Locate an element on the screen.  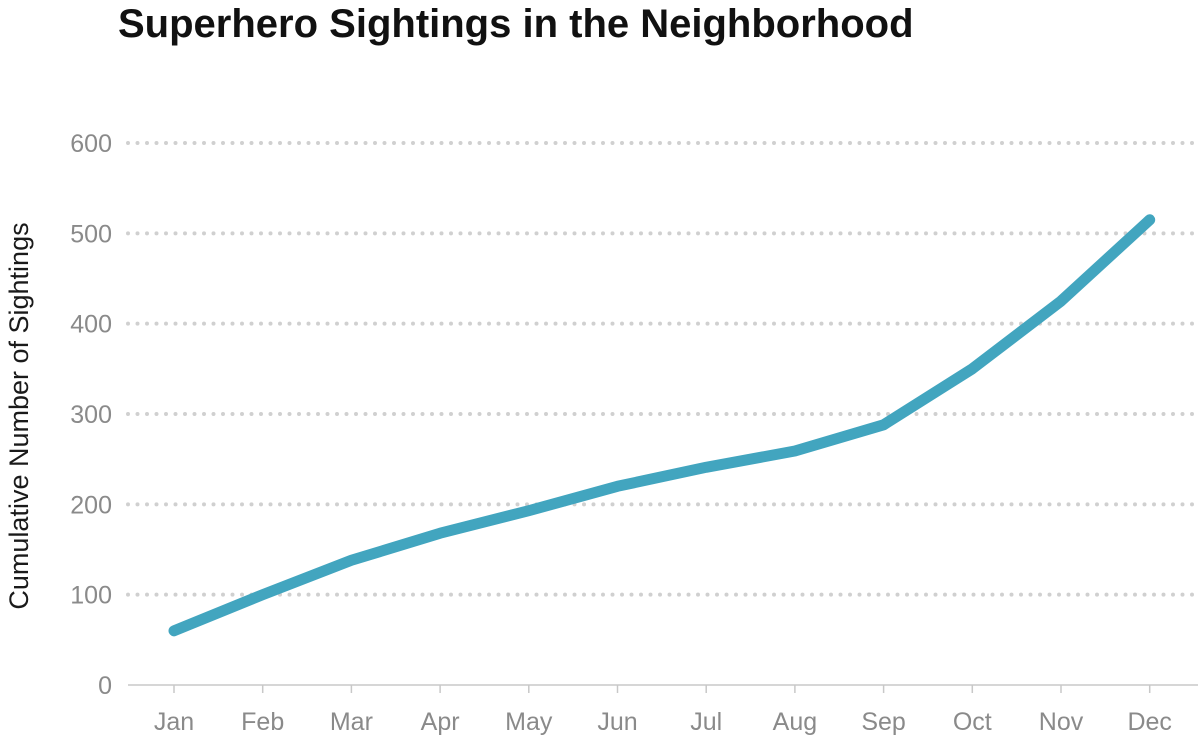
x-tick-label: Sep is located at coordinates (883, 722).